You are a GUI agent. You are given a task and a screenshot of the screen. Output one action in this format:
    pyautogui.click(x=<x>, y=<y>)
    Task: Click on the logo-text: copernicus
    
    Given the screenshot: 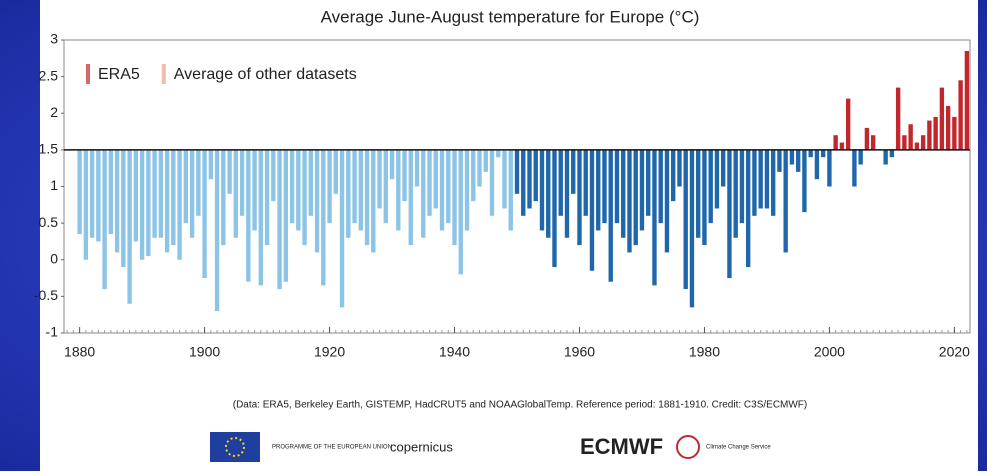 What is the action you would take?
    pyautogui.click(x=421, y=446)
    